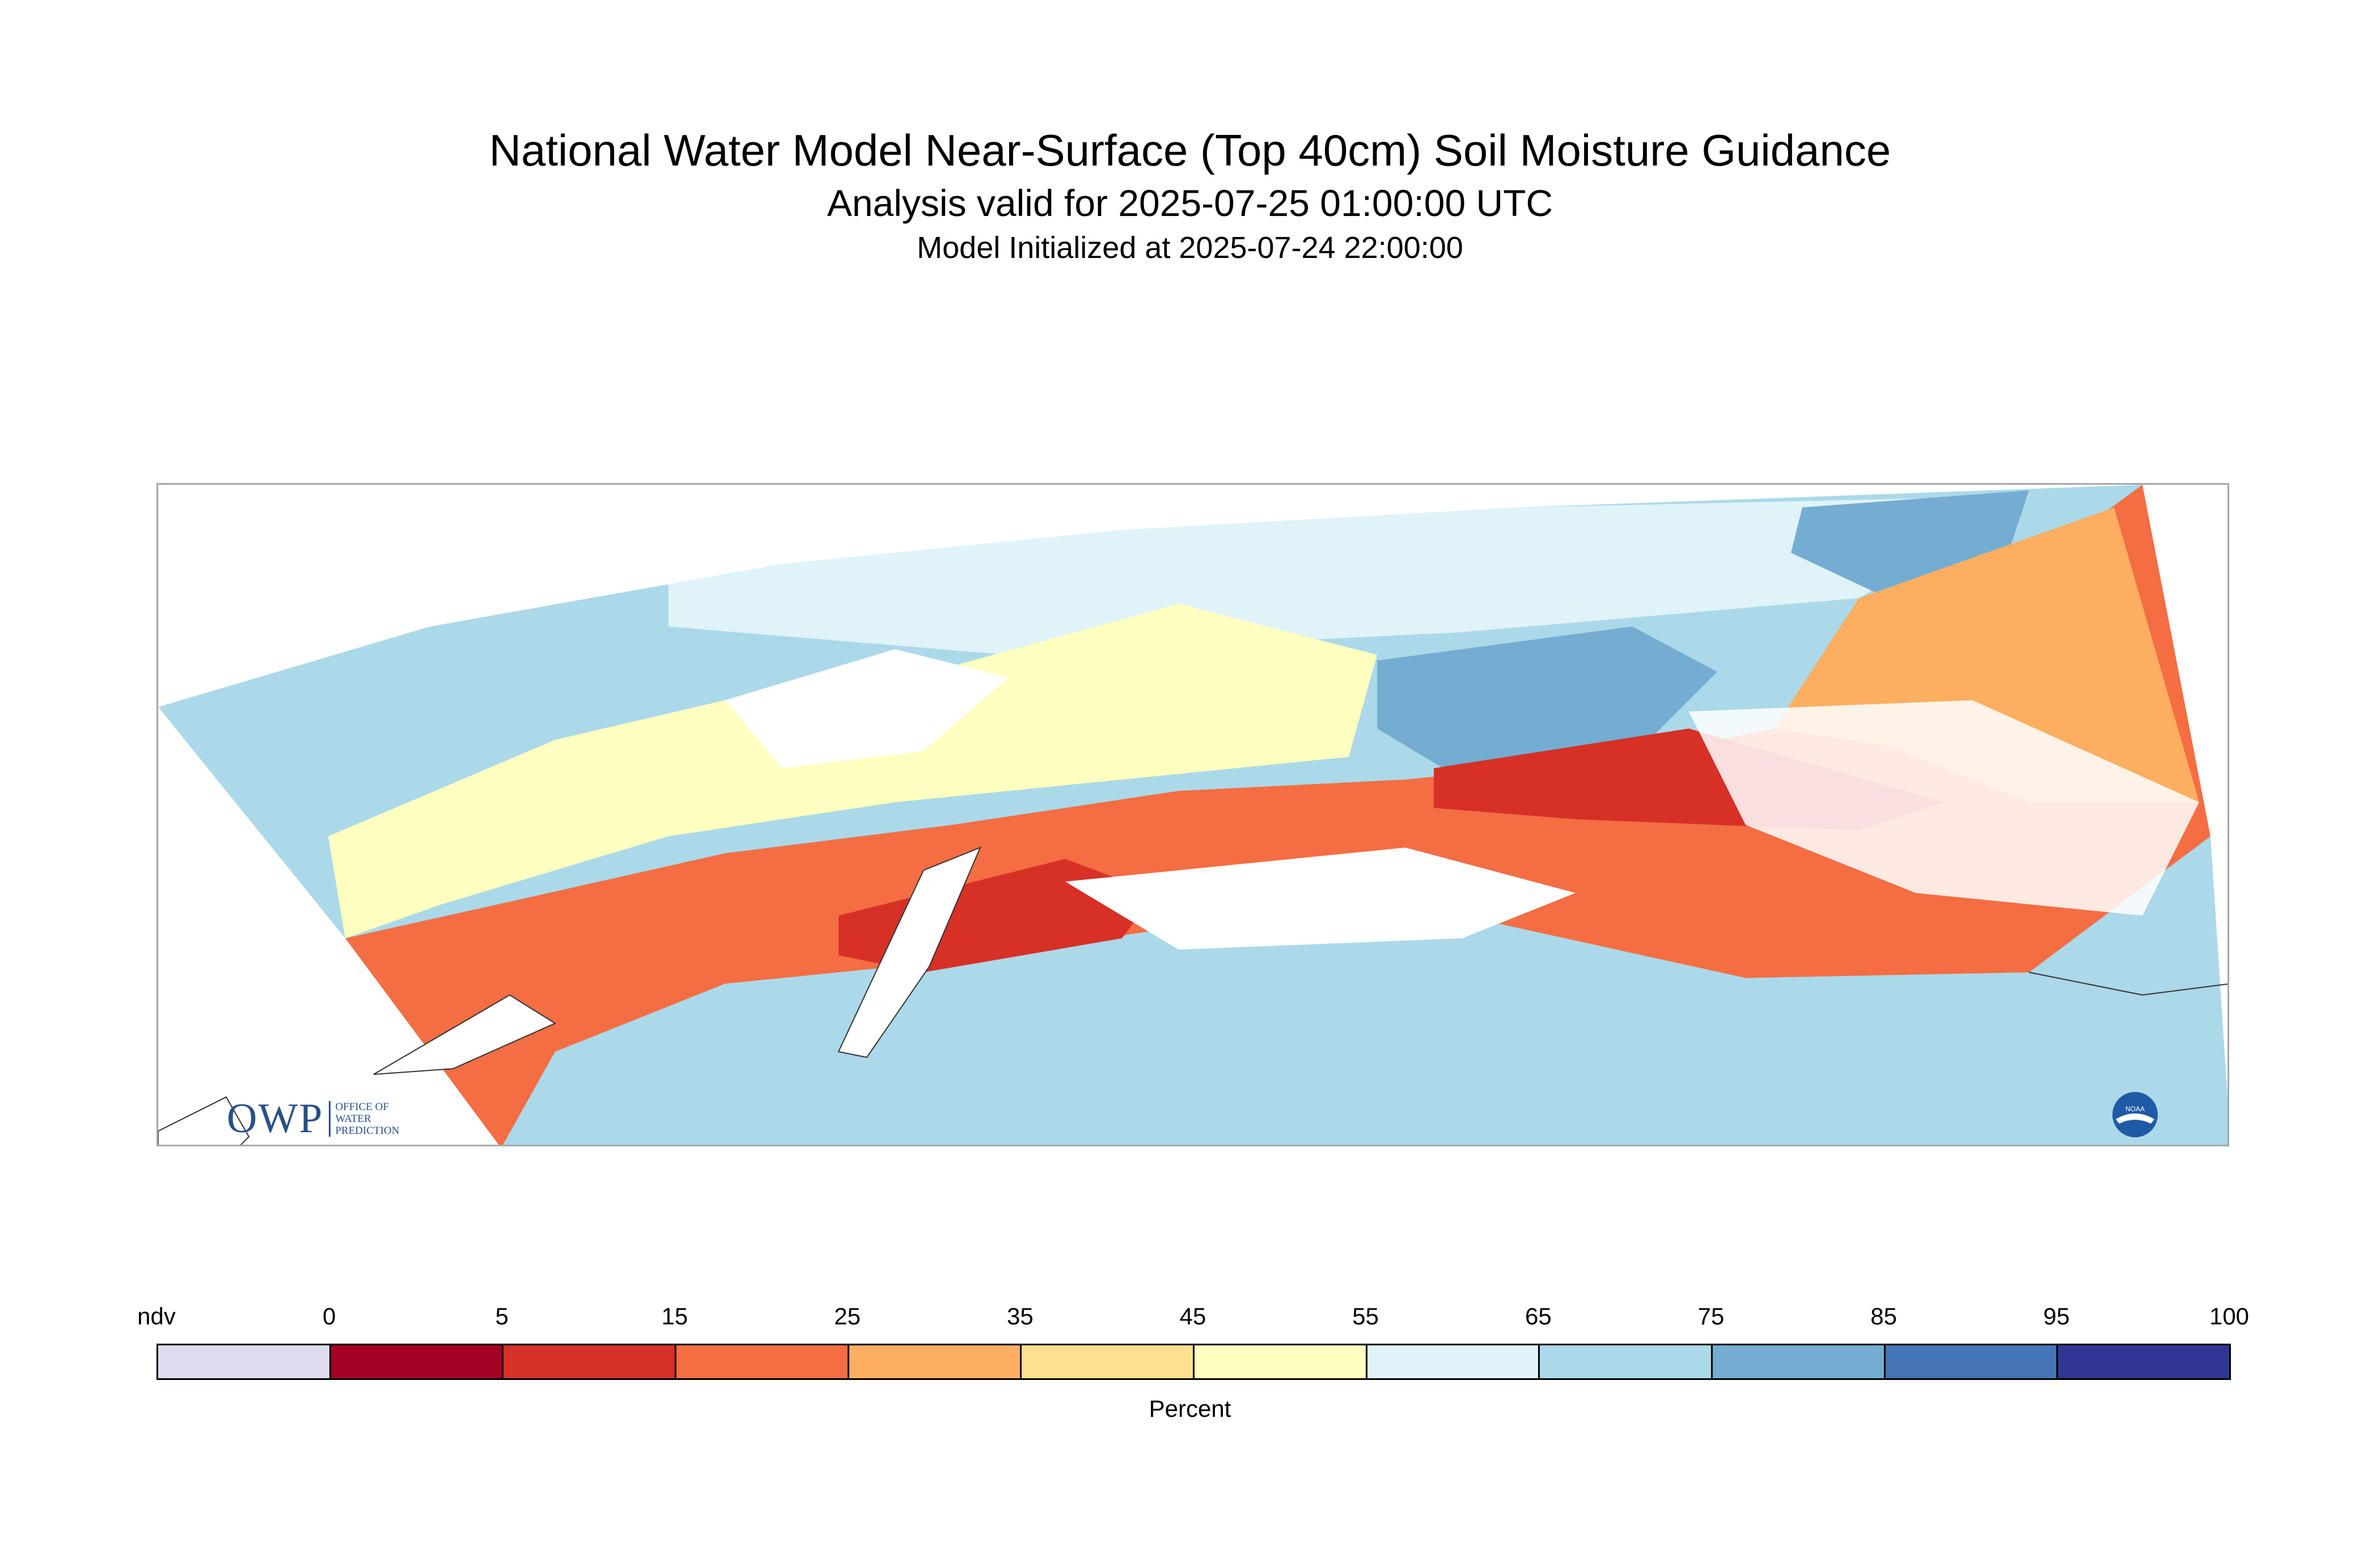 This screenshot has height=1554, width=2380. What do you see at coordinates (1190, 248) in the screenshot?
I see `init-time: Model Initialized at 2025-07-24 22:00:00` at bounding box center [1190, 248].